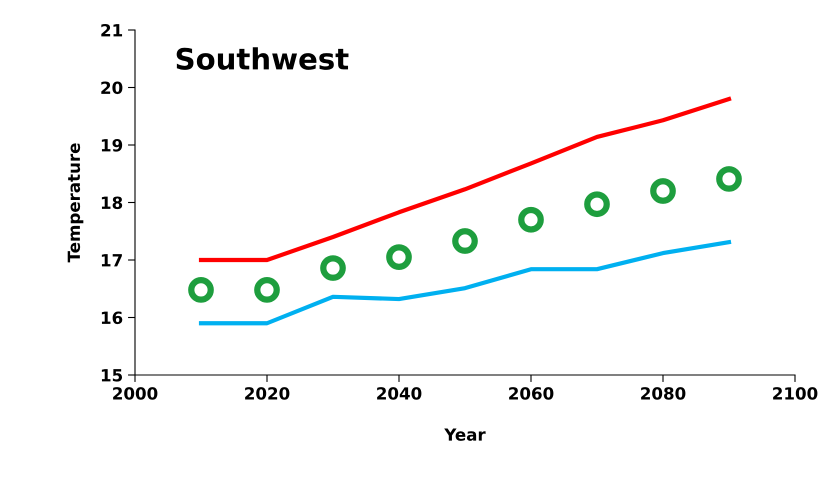 This screenshot has height=504, width=836. I want to click on chart-title: Southwest, so click(262, 58).